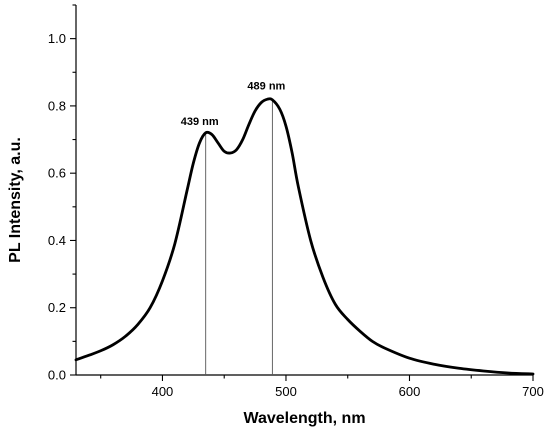 This screenshot has width=550, height=433. What do you see at coordinates (57, 240) in the screenshot?
I see `y-tick-label: 0.4` at bounding box center [57, 240].